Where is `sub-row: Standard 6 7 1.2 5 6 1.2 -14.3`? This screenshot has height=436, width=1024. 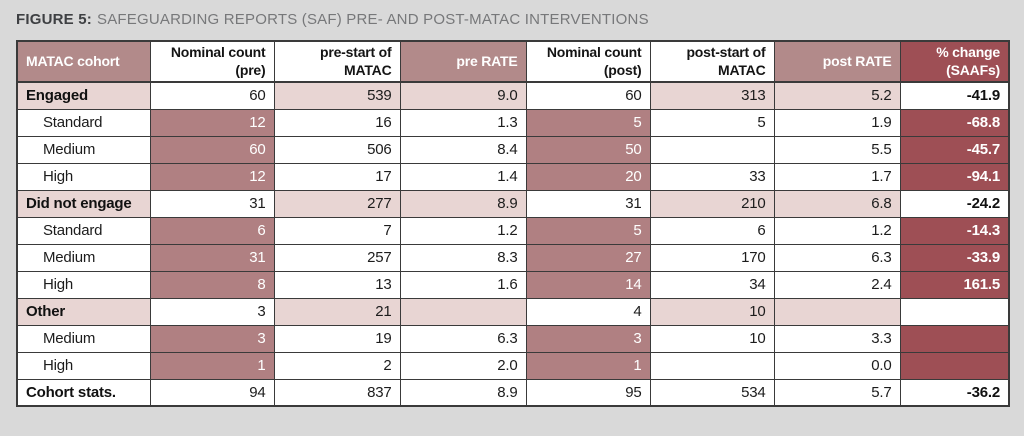 sub-row: Standard 6 7 1.2 5 6 1.2 -14.3 is located at coordinates (513, 230).